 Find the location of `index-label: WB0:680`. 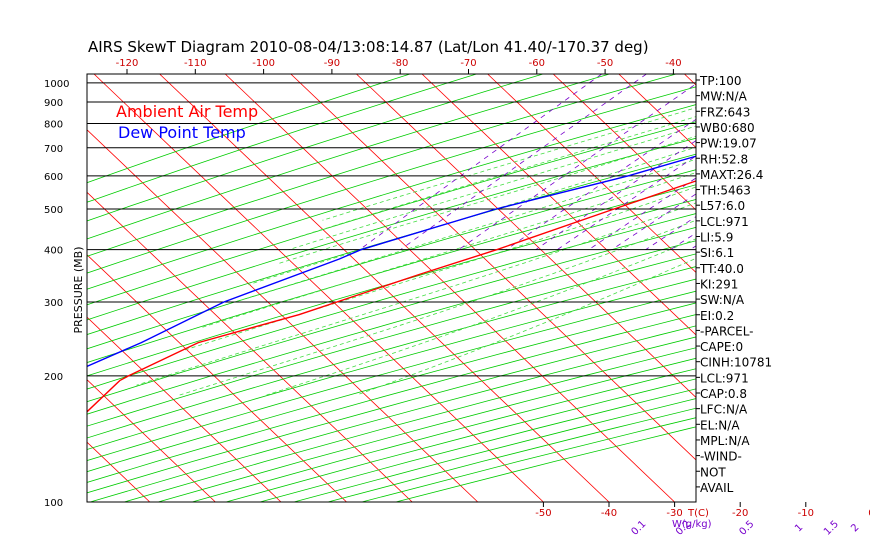

index-label: WB0:680 is located at coordinates (727, 128).